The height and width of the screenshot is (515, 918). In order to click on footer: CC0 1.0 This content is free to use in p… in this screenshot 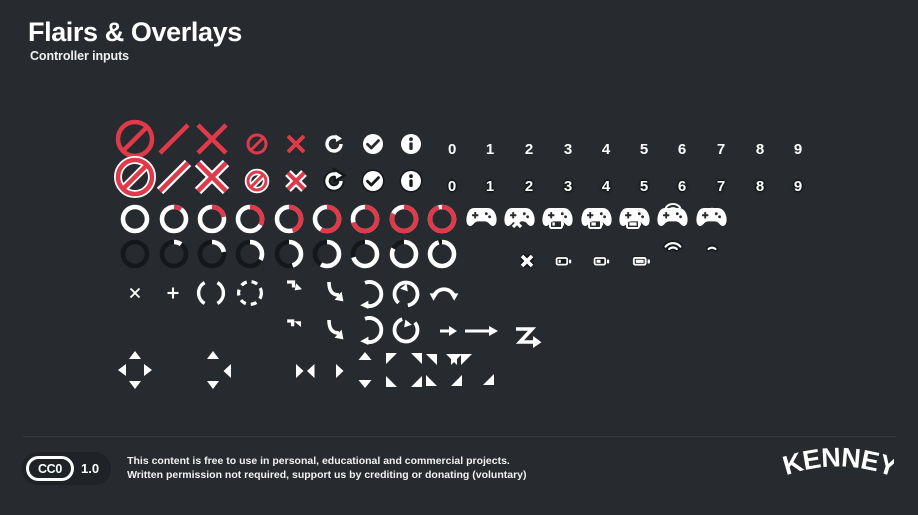, I will do `click(274, 468)`.